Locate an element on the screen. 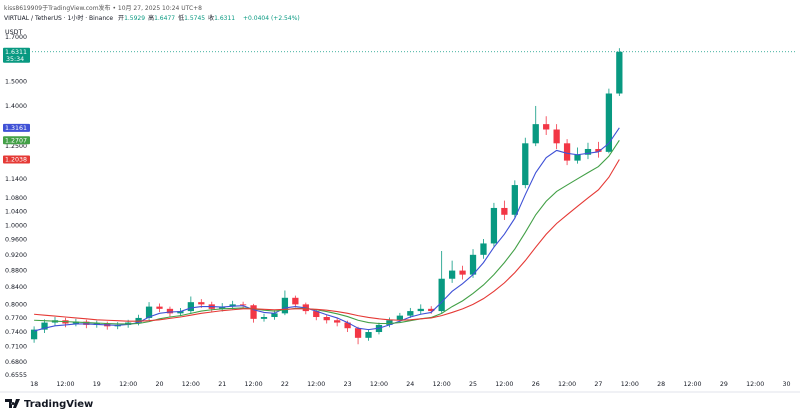  y-tick-label: 0.7700 is located at coordinates (16, 318).